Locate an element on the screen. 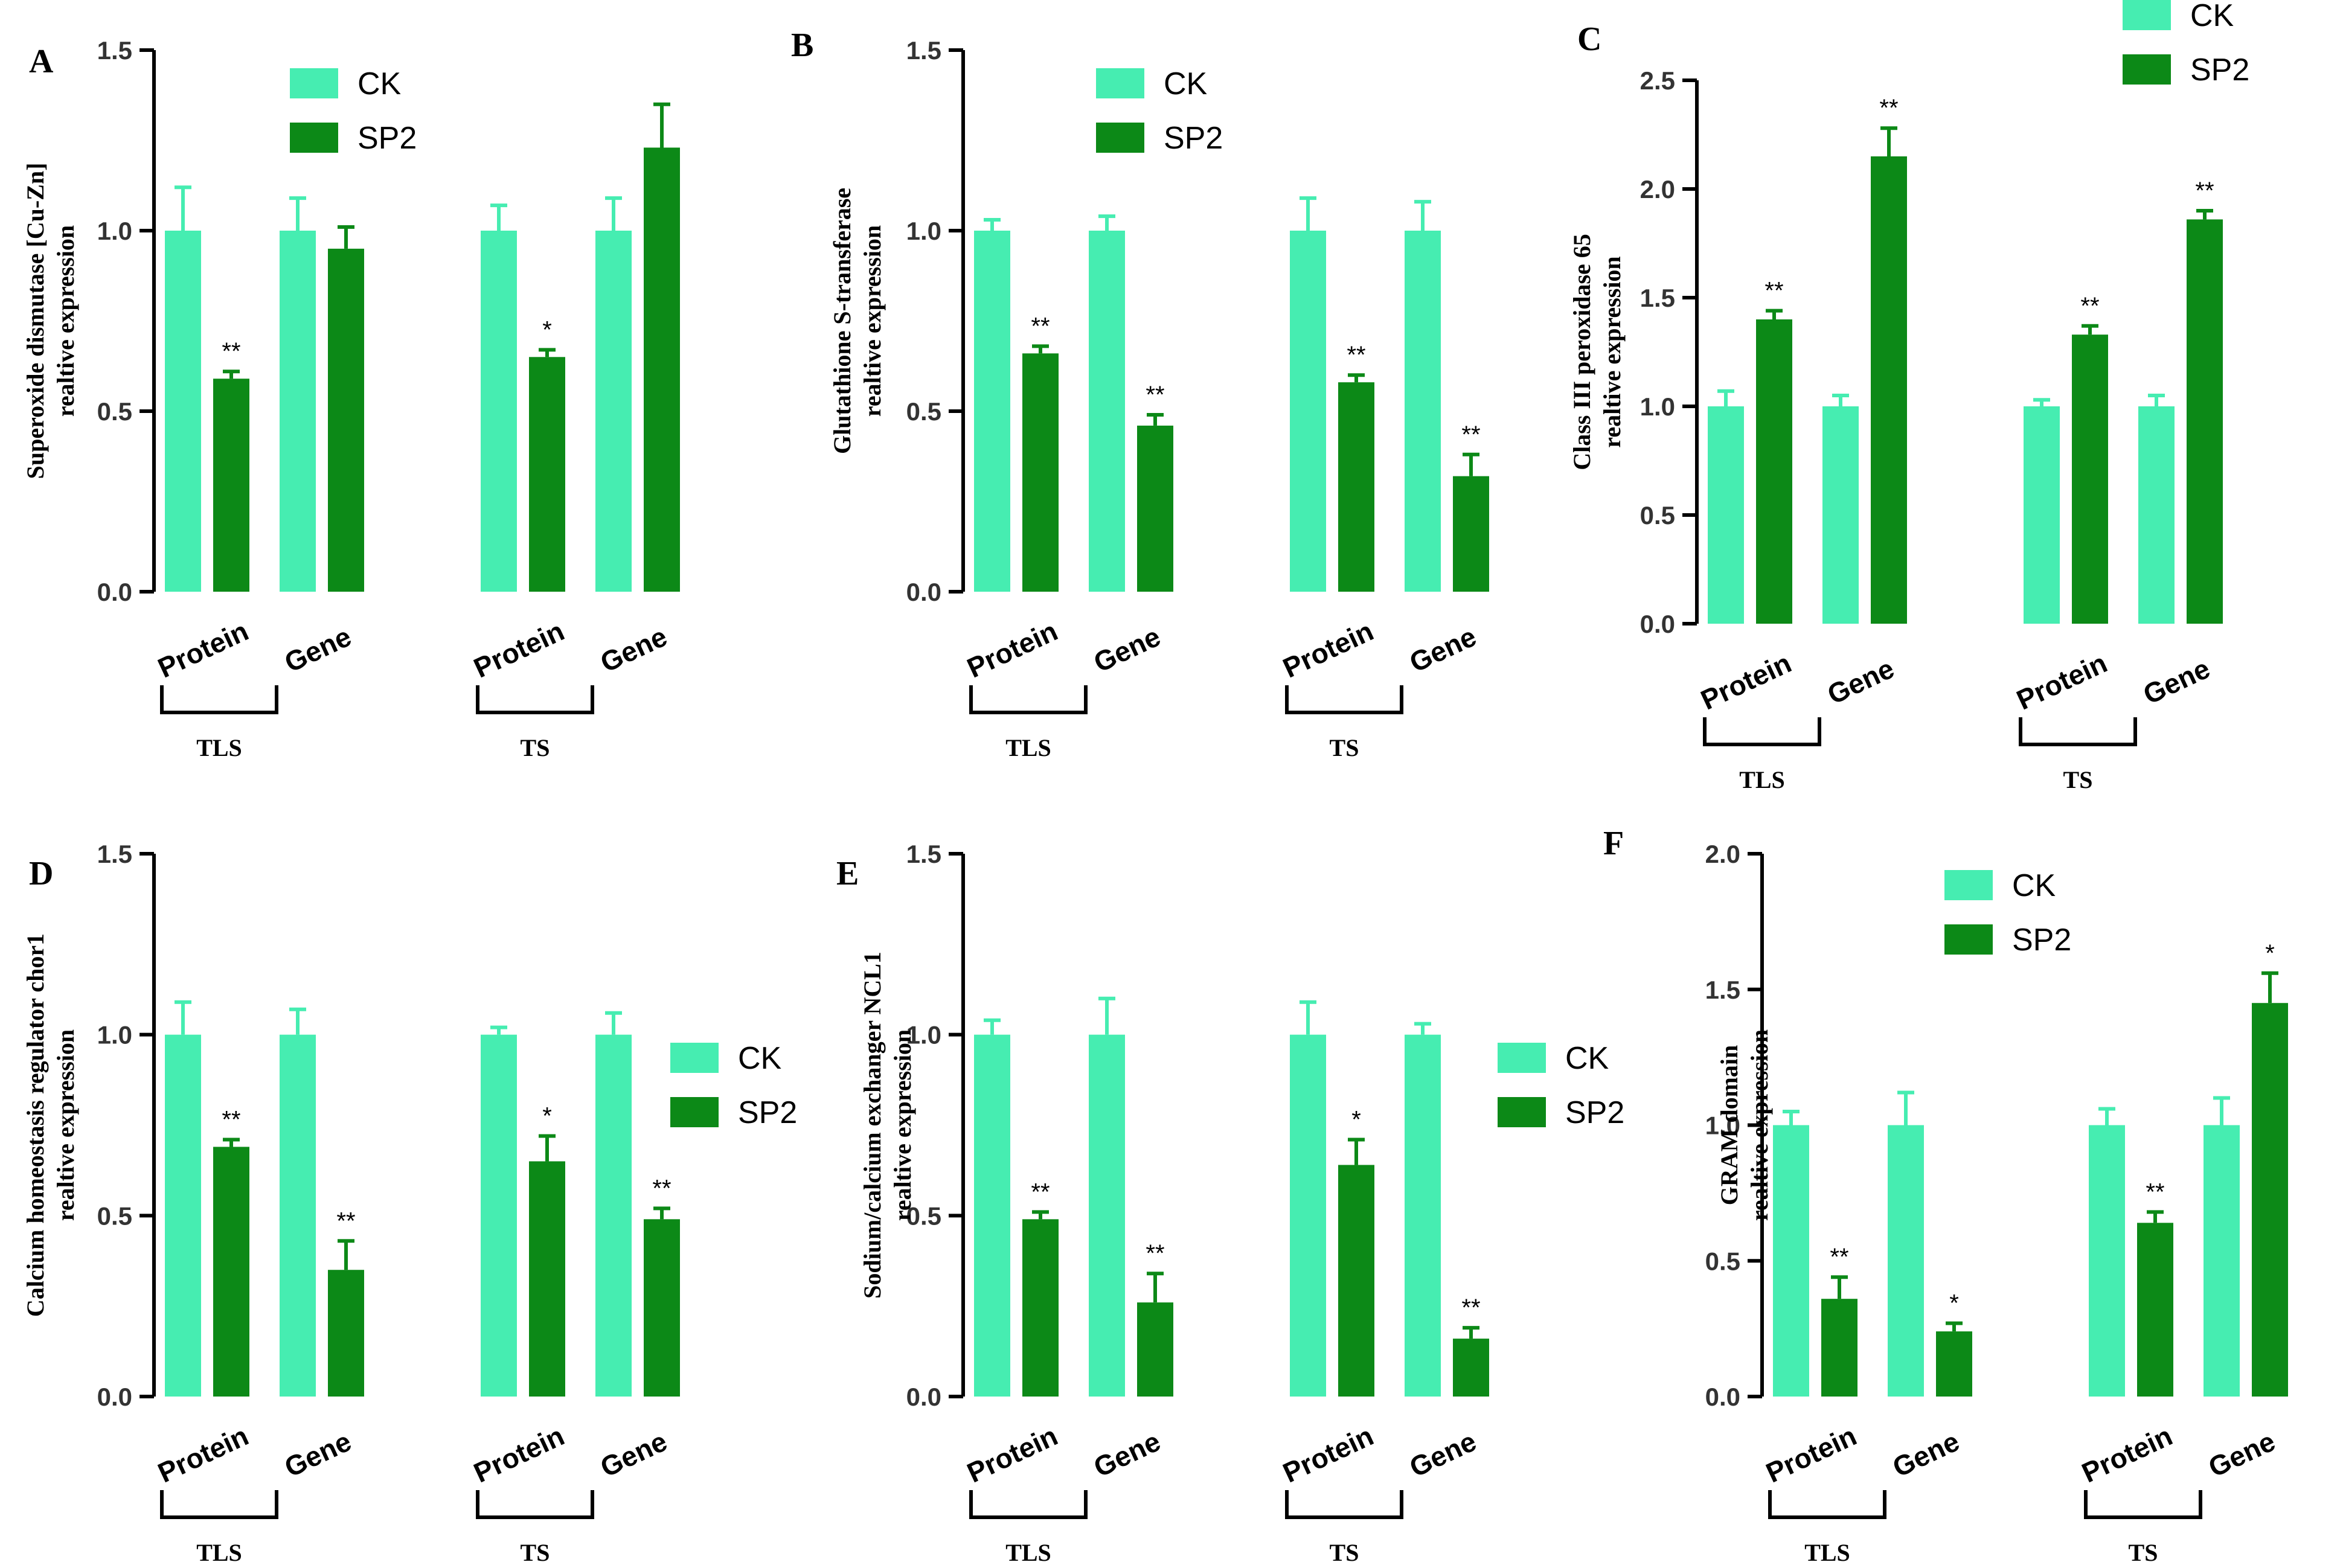 The height and width of the screenshot is (1568, 2343). panel-letter: A is located at coordinates (41, 61).